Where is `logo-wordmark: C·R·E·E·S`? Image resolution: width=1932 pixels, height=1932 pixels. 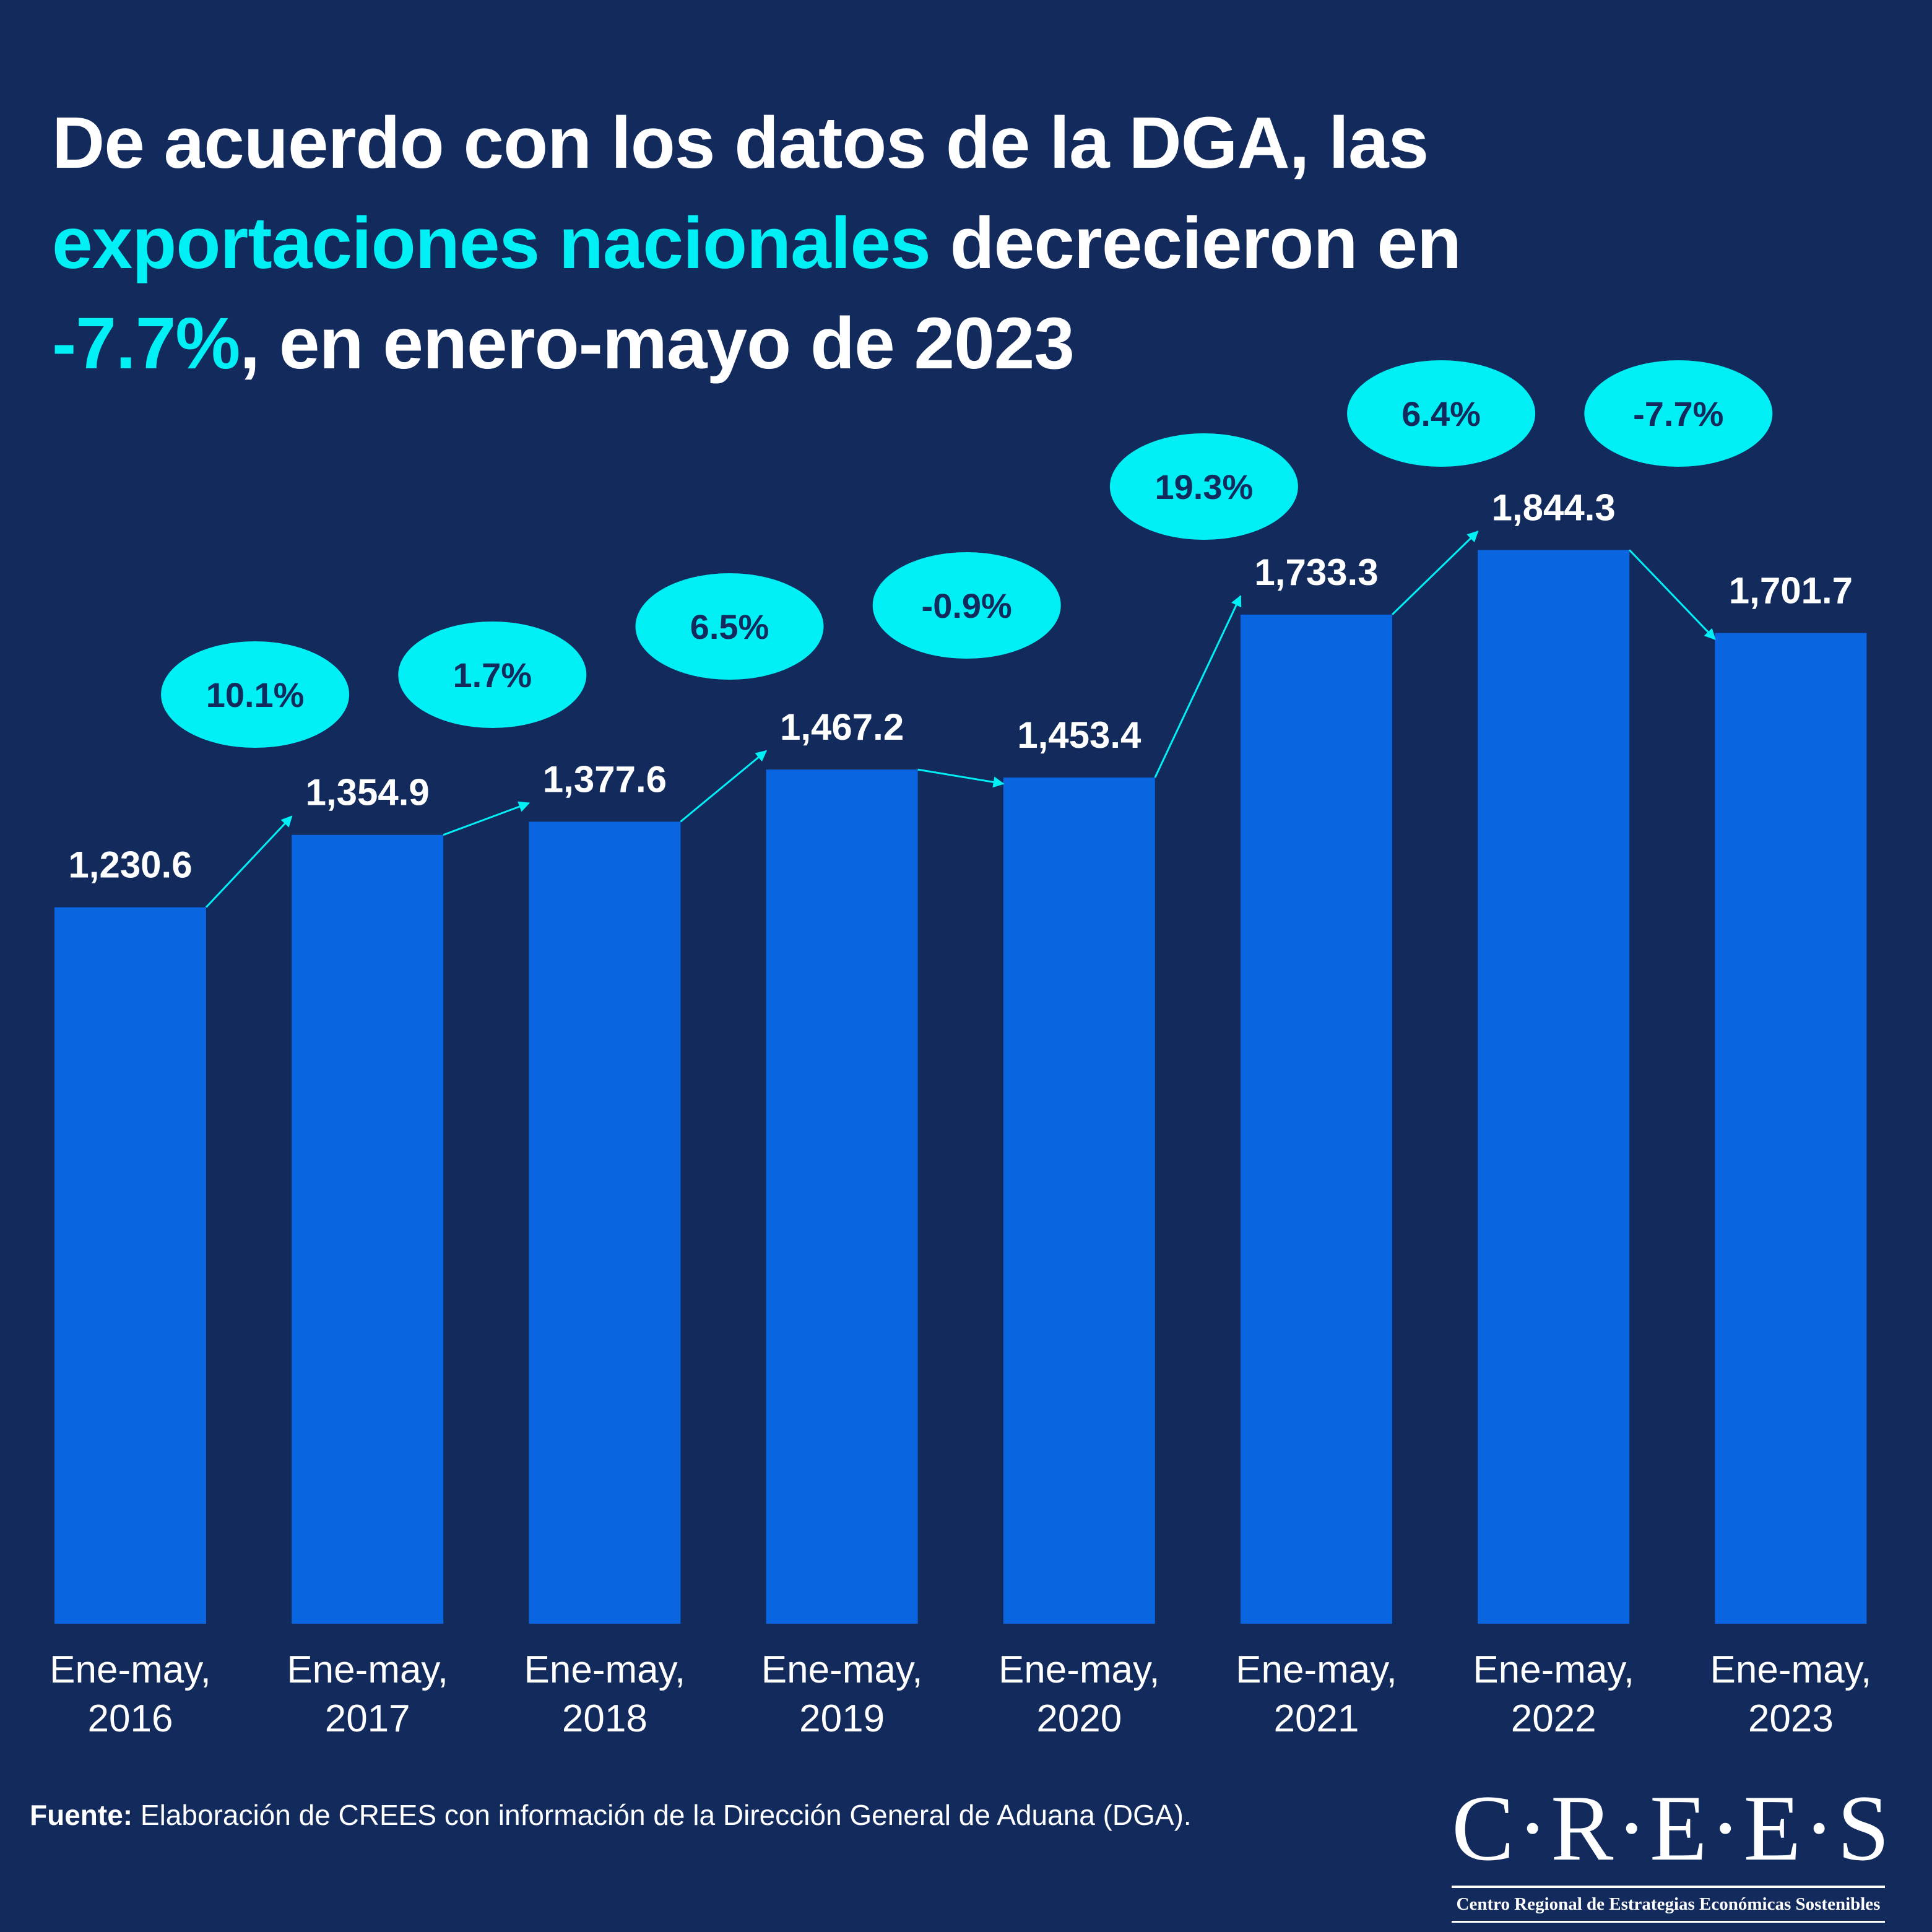 logo-wordmark: C·R·E·E·S is located at coordinates (1672, 1828).